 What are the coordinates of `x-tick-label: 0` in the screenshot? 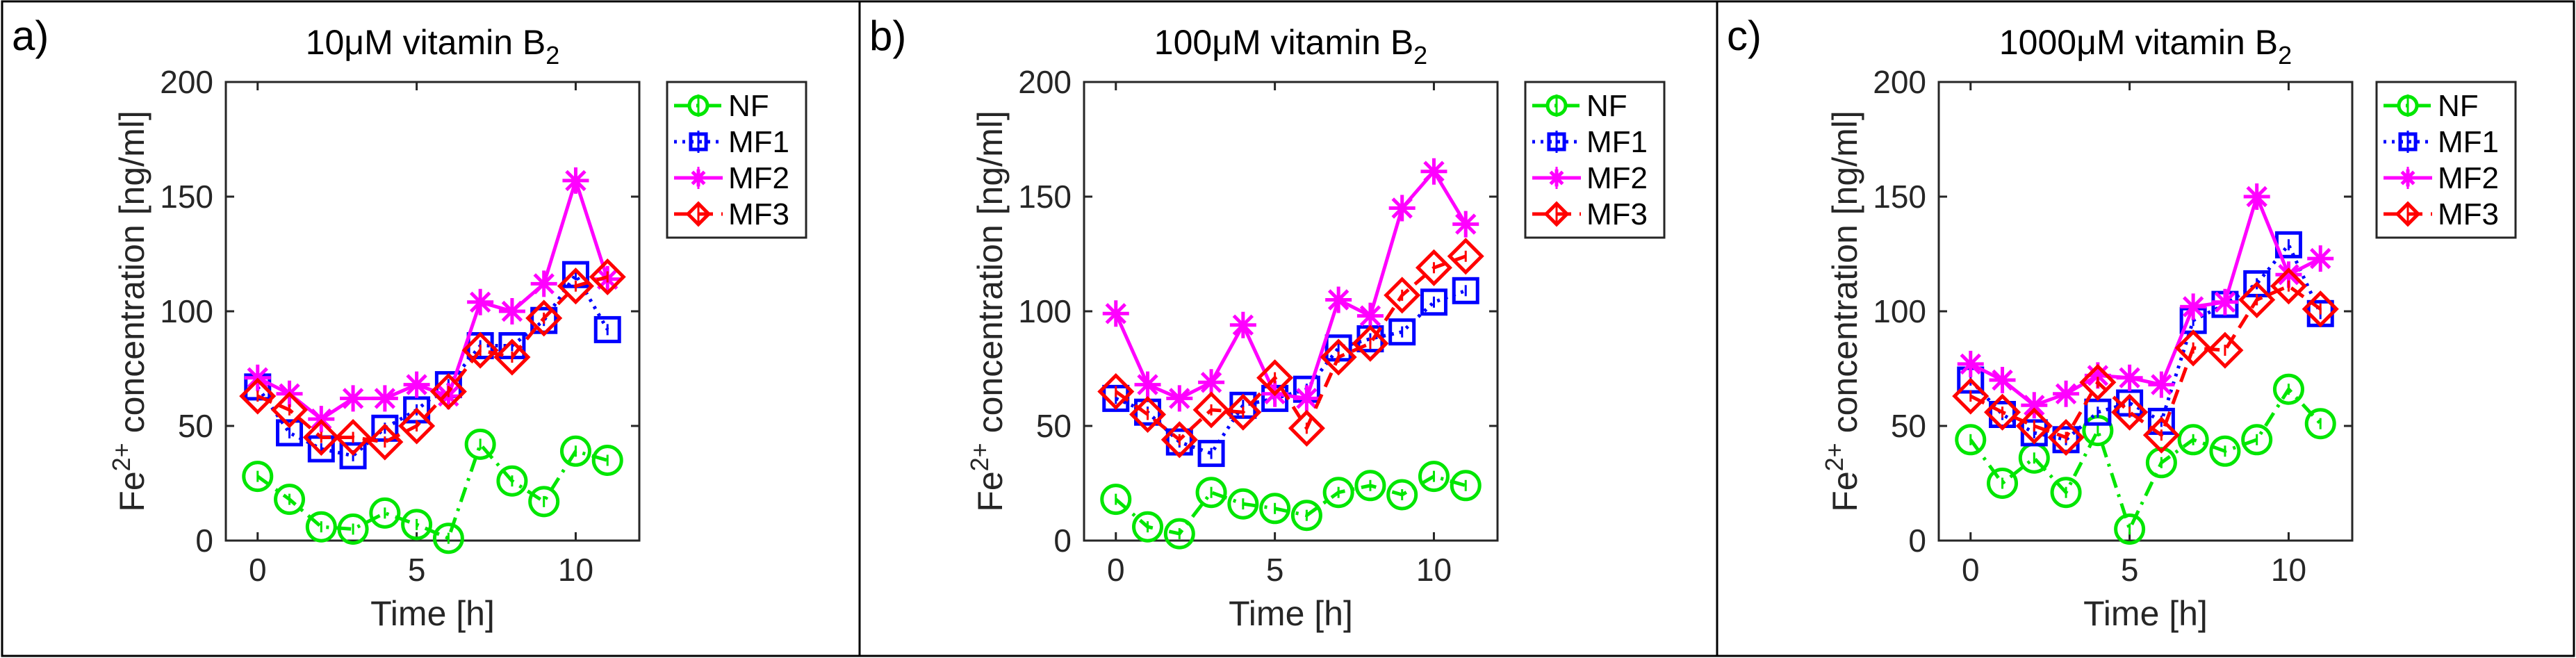 It's located at (1971, 570).